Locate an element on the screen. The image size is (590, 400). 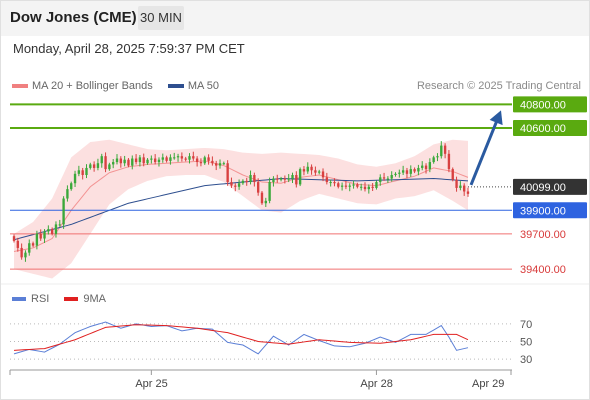
legend-label-rsi: RSI is located at coordinates (40, 299).